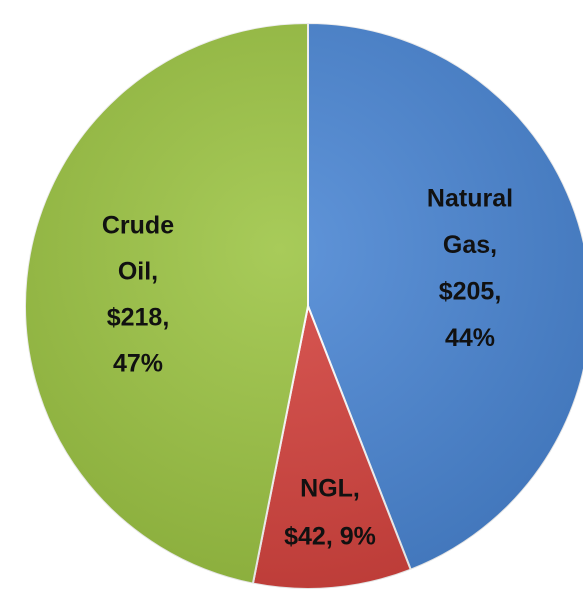 This screenshot has height=590, width=583. I want to click on data-label: Gas,, so click(470, 245).